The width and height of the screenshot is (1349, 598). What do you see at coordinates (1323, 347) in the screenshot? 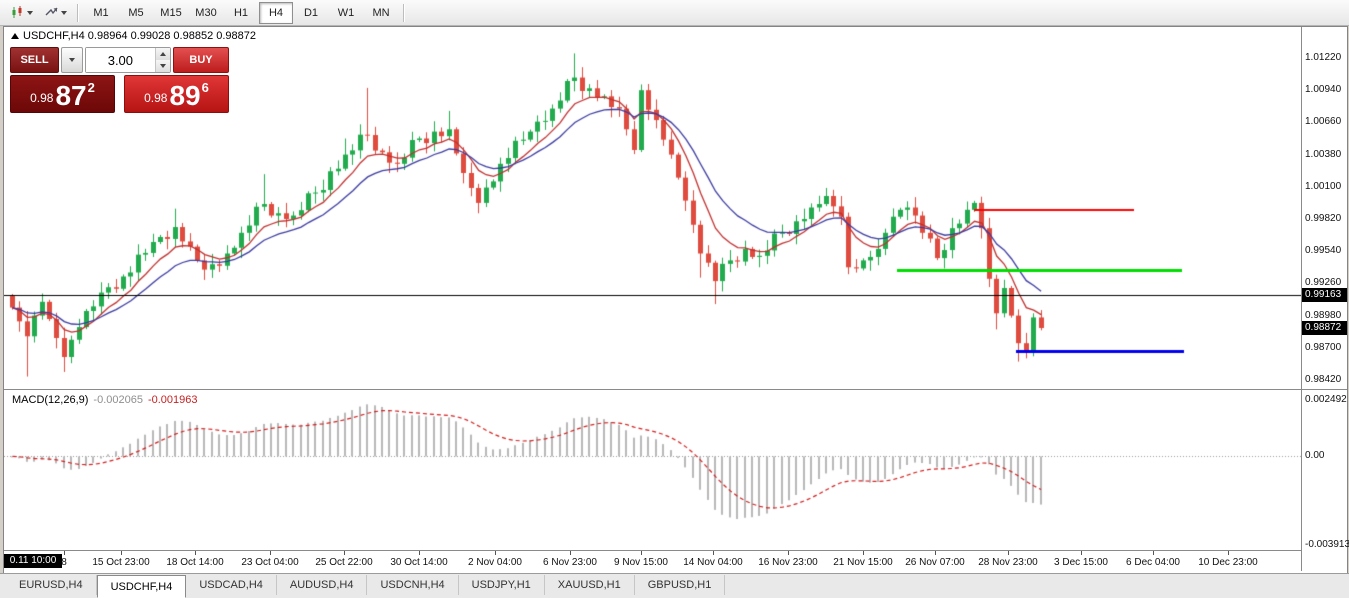
I see `price-axis-label: 0.98700` at bounding box center [1323, 347].